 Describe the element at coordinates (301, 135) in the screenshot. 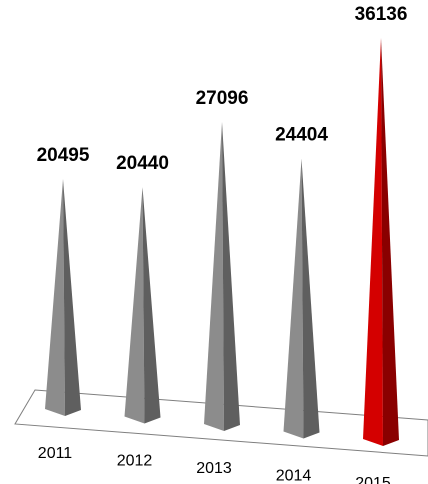

I see `value-label-2014: 24404` at that location.